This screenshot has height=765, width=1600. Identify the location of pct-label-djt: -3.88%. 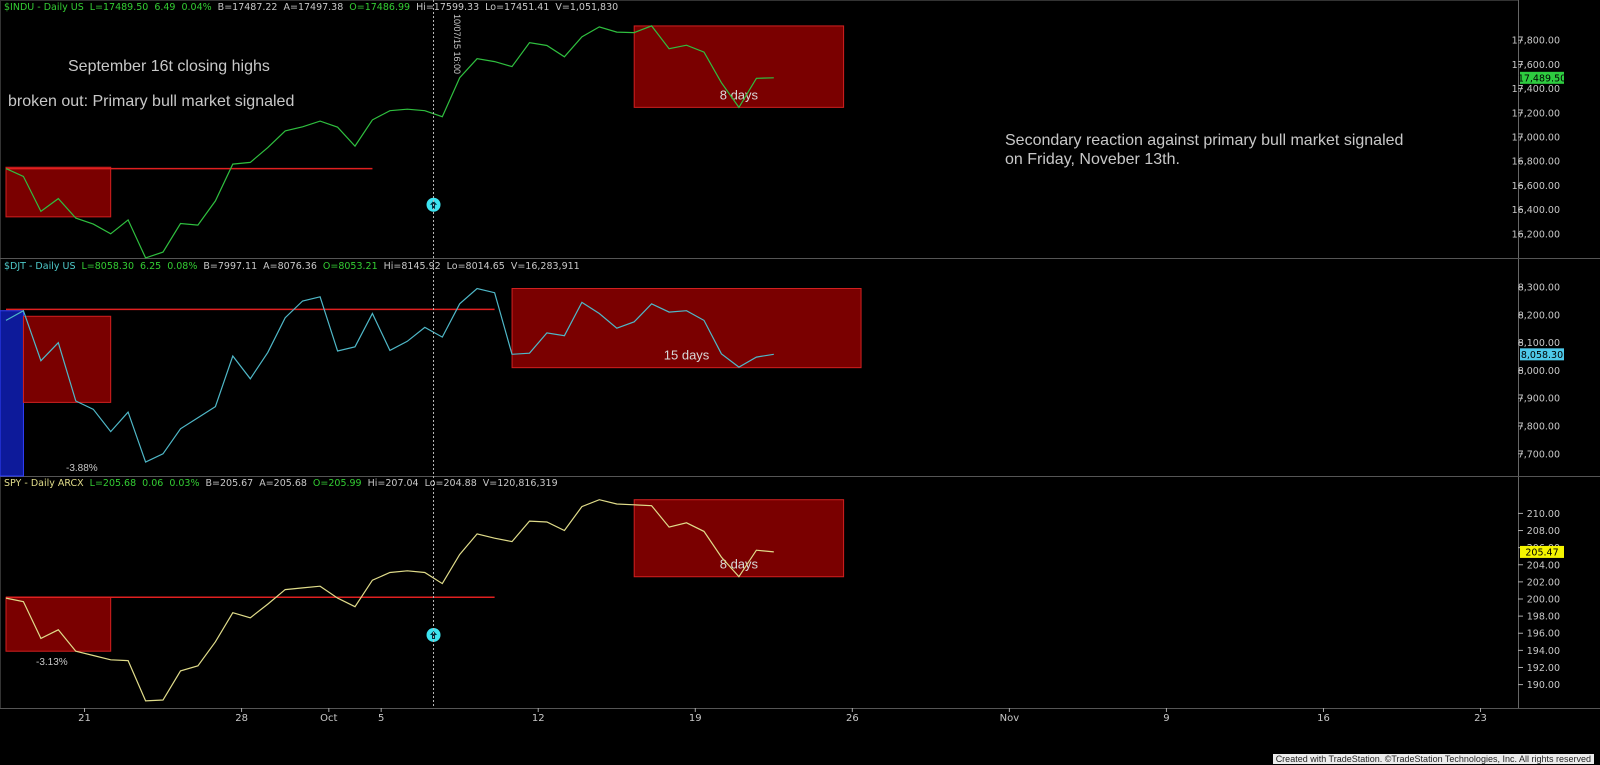
(82, 468).